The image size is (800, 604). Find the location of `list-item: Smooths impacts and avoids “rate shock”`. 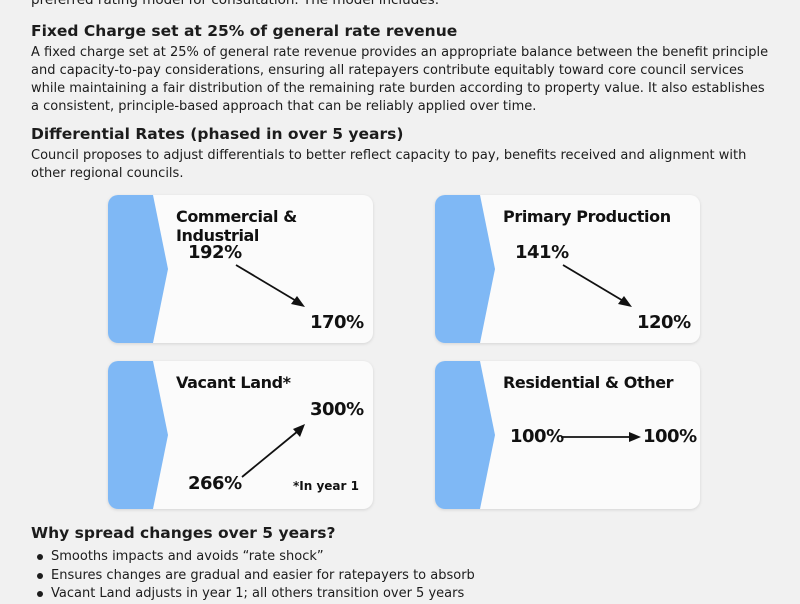

list-item: Smooths impacts and avoids “rate shock” is located at coordinates (253, 557).